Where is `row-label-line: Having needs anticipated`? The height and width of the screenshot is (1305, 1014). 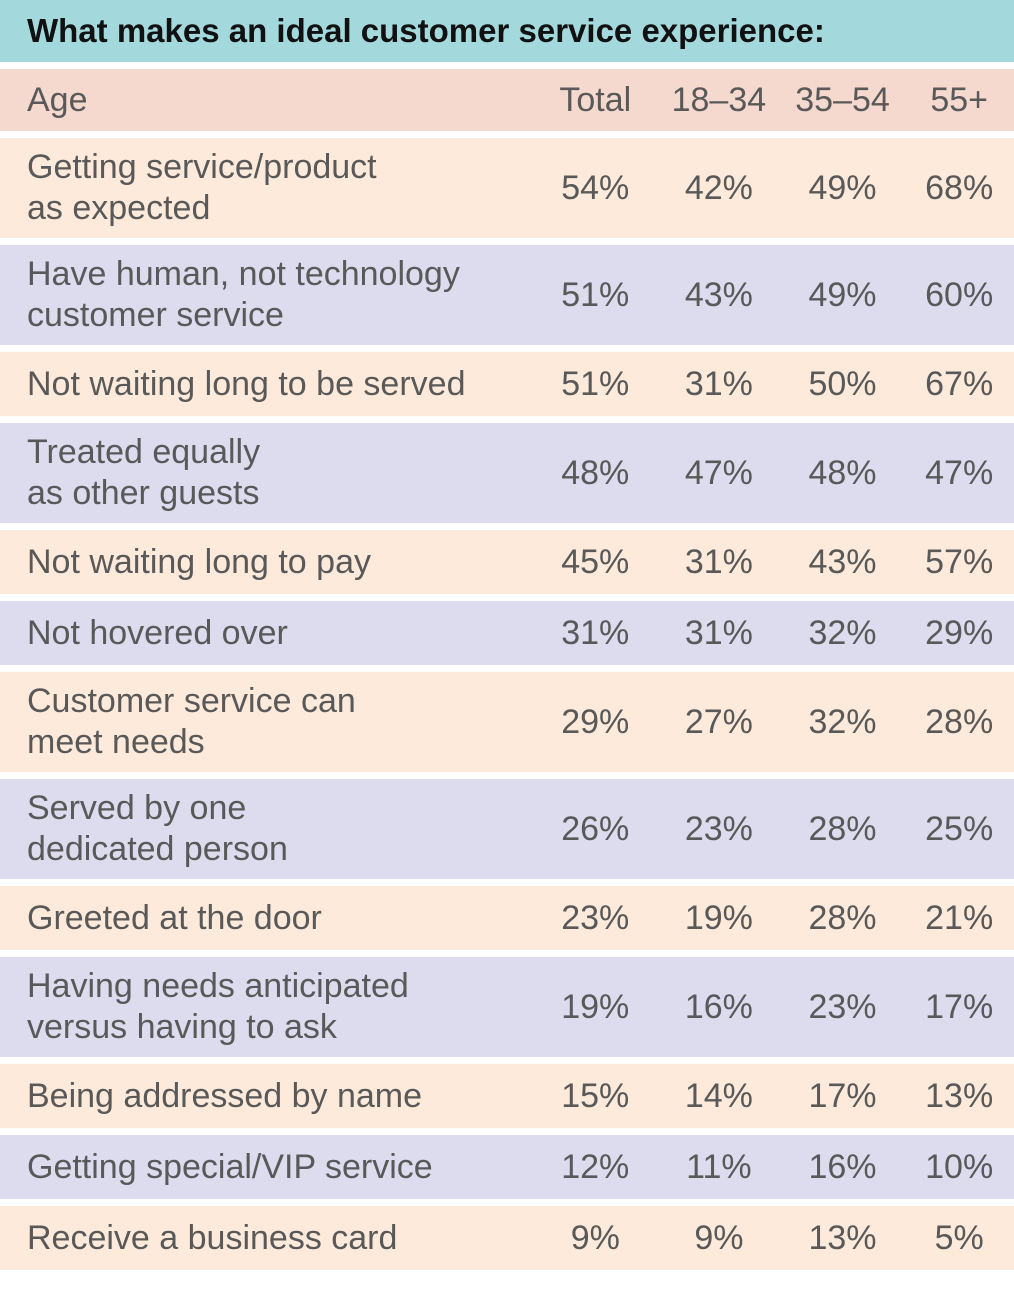
row-label-line: Having needs anticipated is located at coordinates (218, 986).